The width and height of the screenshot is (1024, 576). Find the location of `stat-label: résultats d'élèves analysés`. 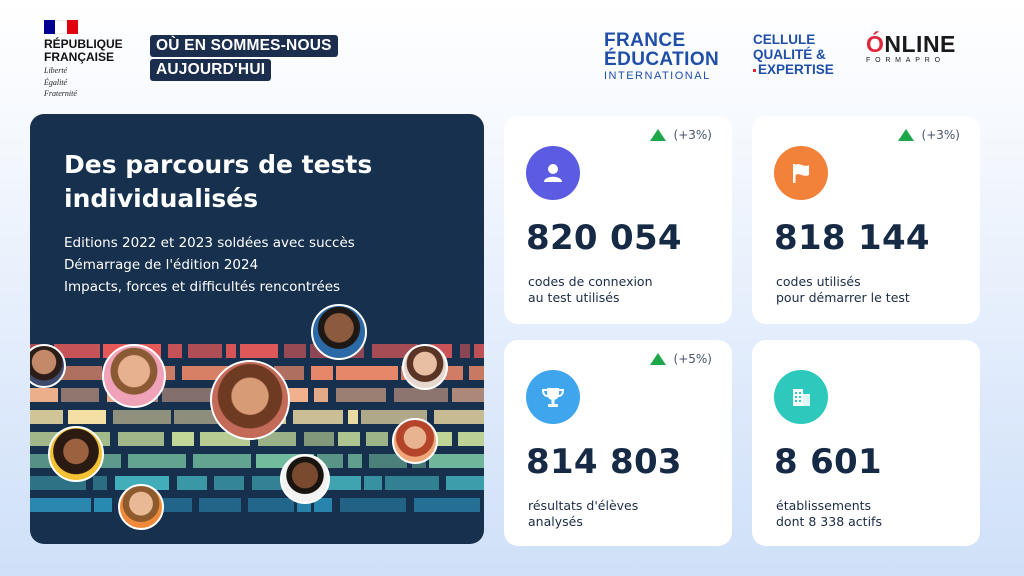

stat-label: résultats d'élèves analysés is located at coordinates (623, 514).